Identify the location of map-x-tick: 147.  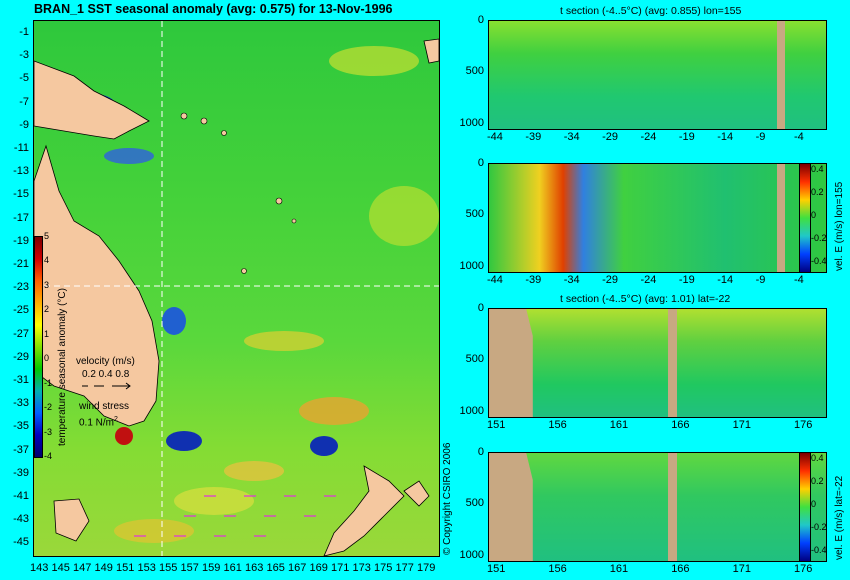
(82, 568).